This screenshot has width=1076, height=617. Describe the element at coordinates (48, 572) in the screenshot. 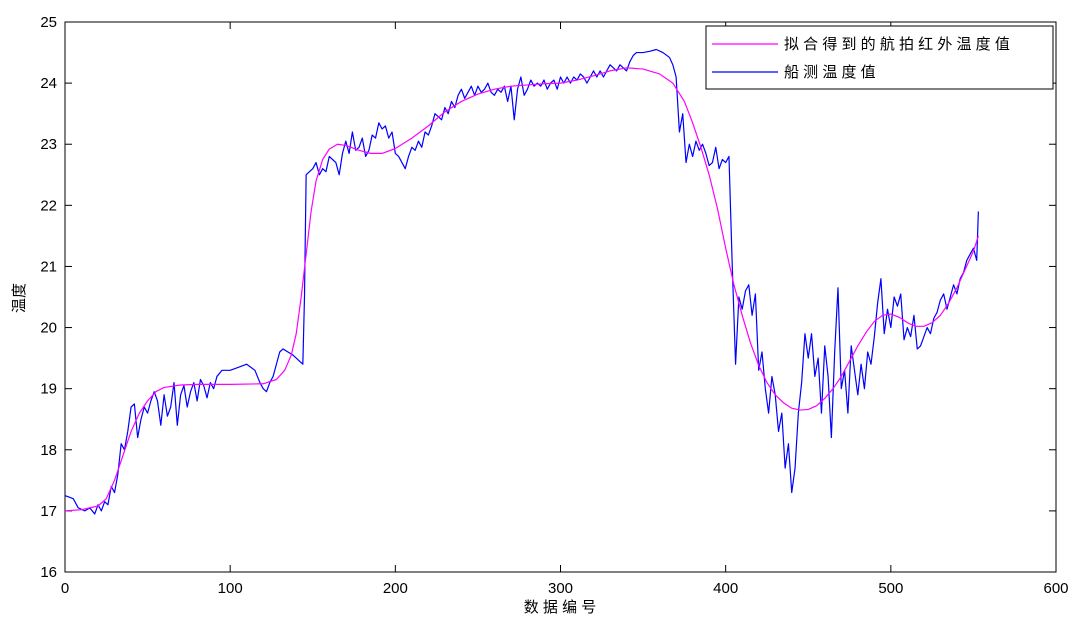

I see `y-tick-label: 16` at that location.